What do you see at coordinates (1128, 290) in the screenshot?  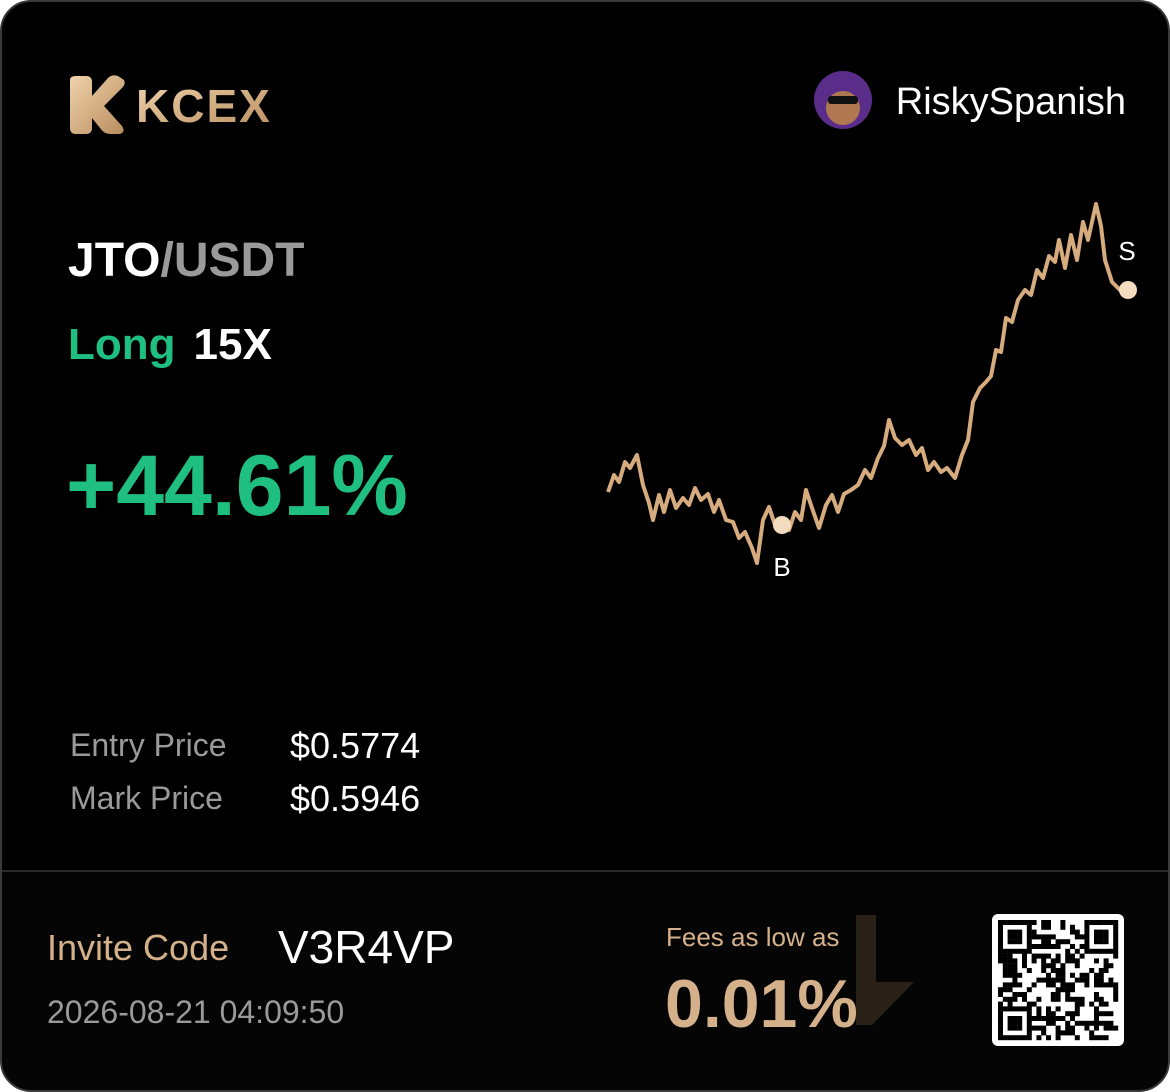 I see `sell-dot` at bounding box center [1128, 290].